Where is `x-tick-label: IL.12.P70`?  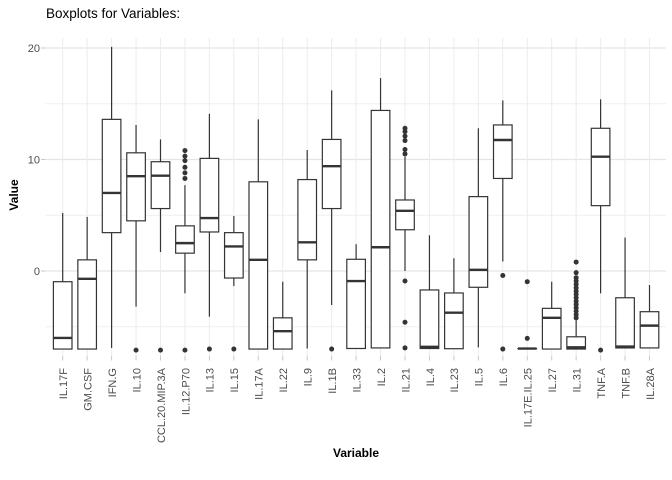 x-tick-label: IL.12.P70 is located at coordinates (186, 391).